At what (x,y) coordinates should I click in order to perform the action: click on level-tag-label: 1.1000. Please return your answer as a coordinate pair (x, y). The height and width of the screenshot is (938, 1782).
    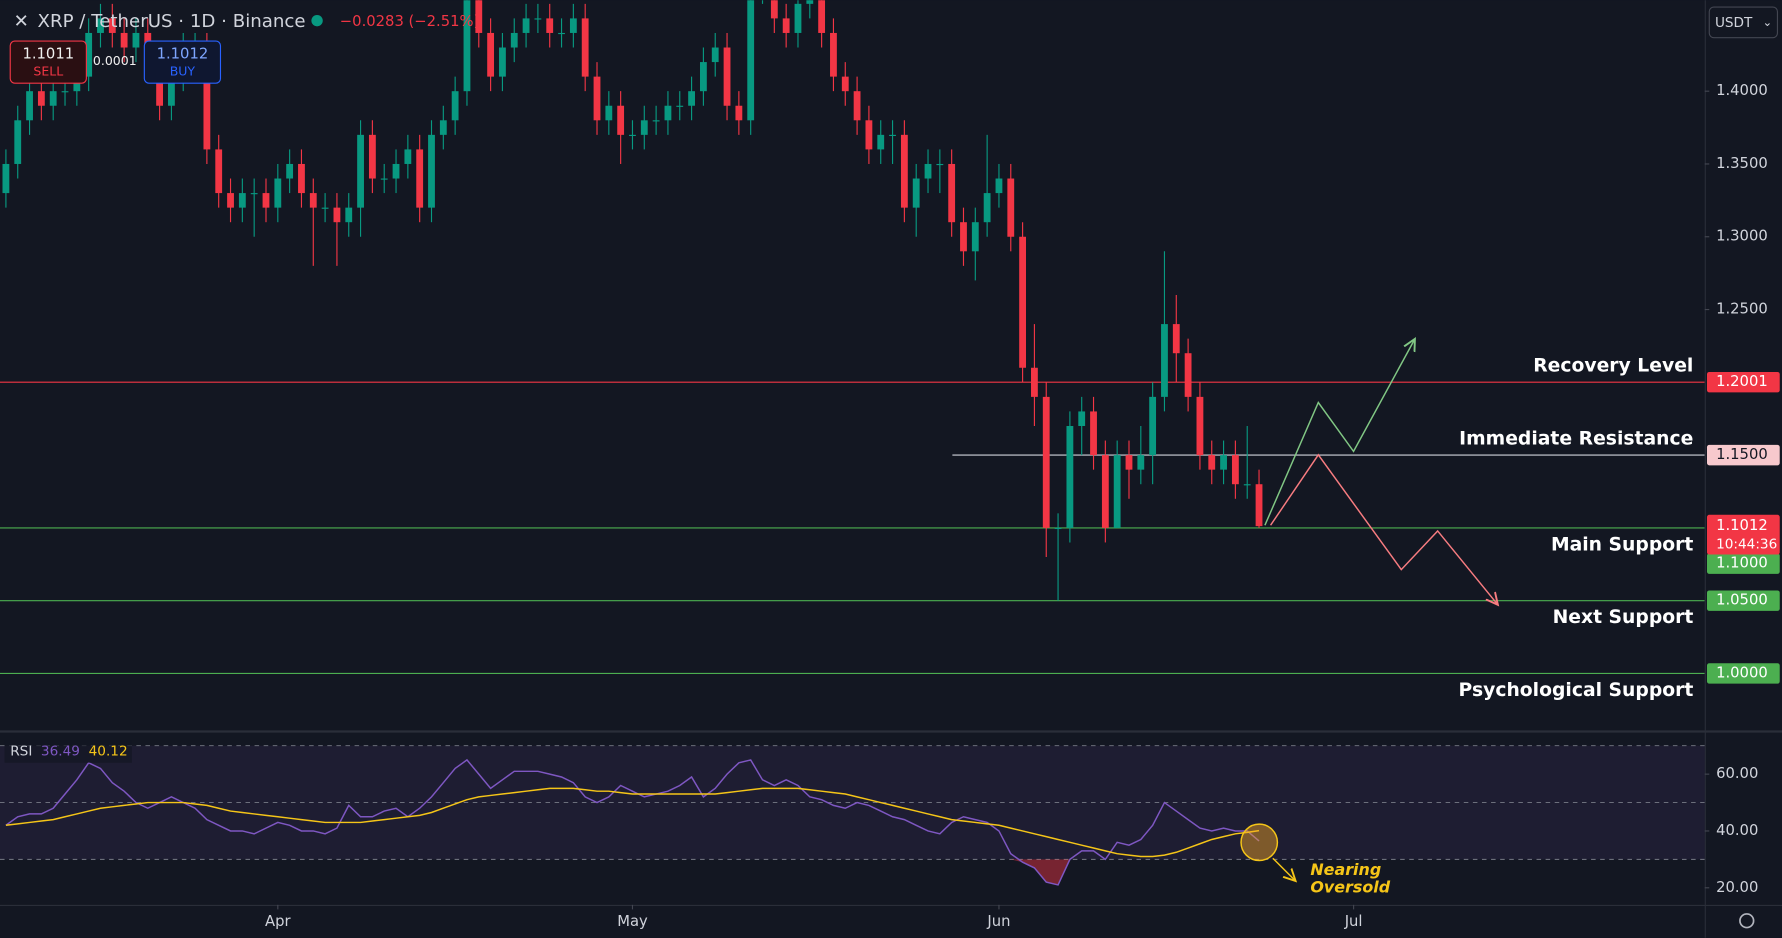
    Looking at the image, I should click on (1742, 563).